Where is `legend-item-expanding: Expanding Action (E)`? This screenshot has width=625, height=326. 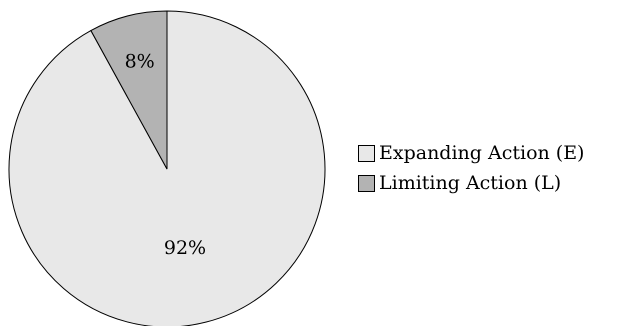
legend-item-expanding: Expanding Action (E) is located at coordinates (471, 153).